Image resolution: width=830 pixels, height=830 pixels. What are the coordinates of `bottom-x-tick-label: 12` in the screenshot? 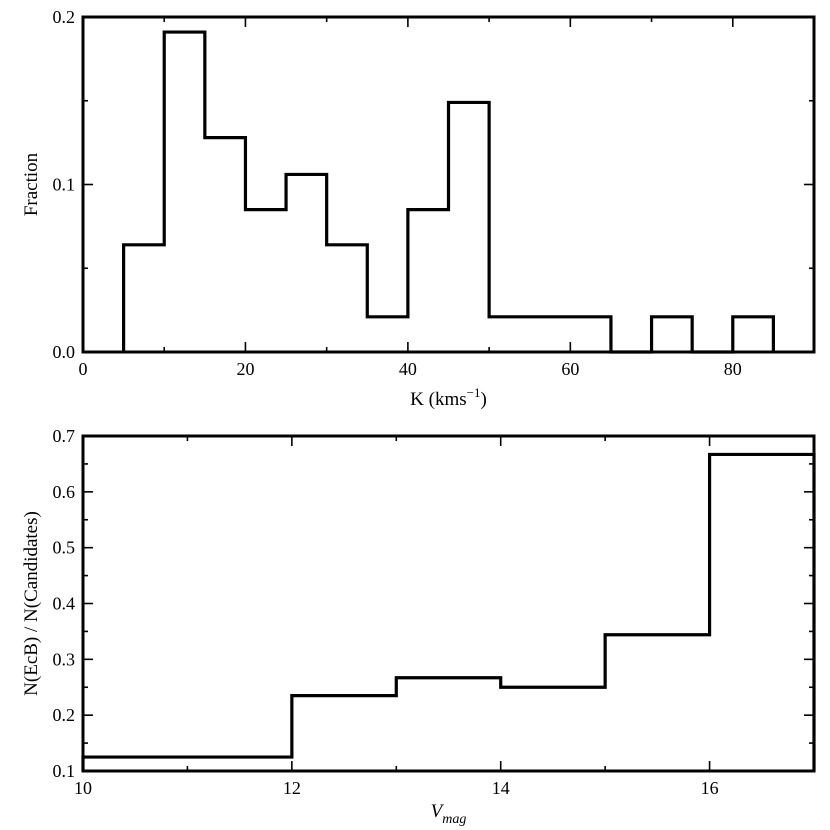 It's located at (292, 788).